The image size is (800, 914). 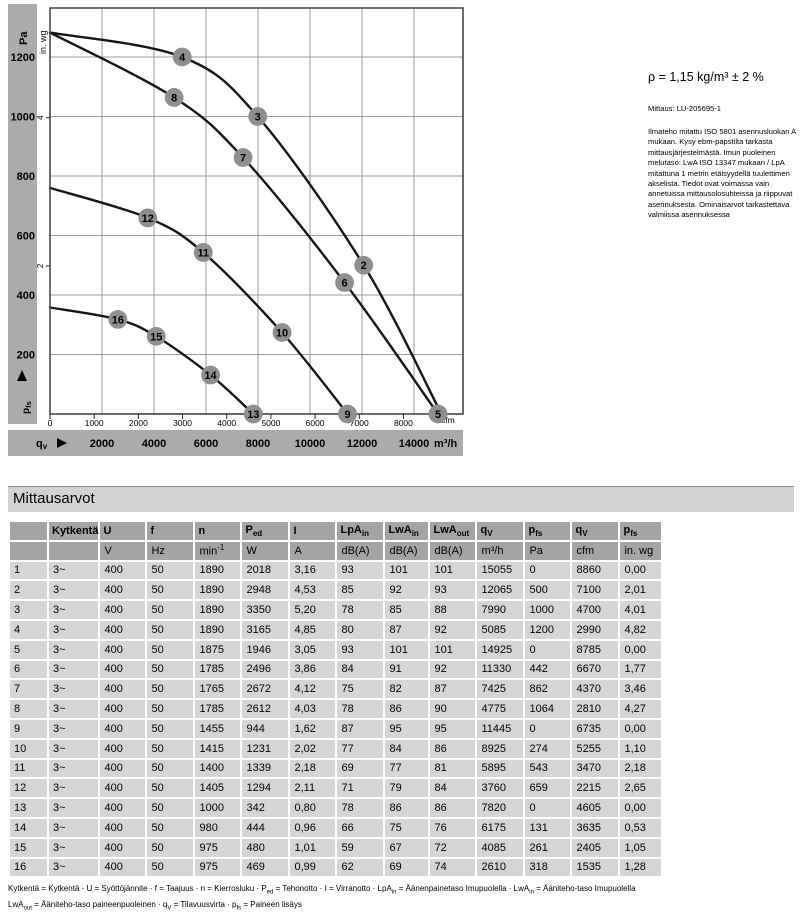 What do you see at coordinates (28, 629) in the screenshot?
I see `table-cell: 4` at bounding box center [28, 629].